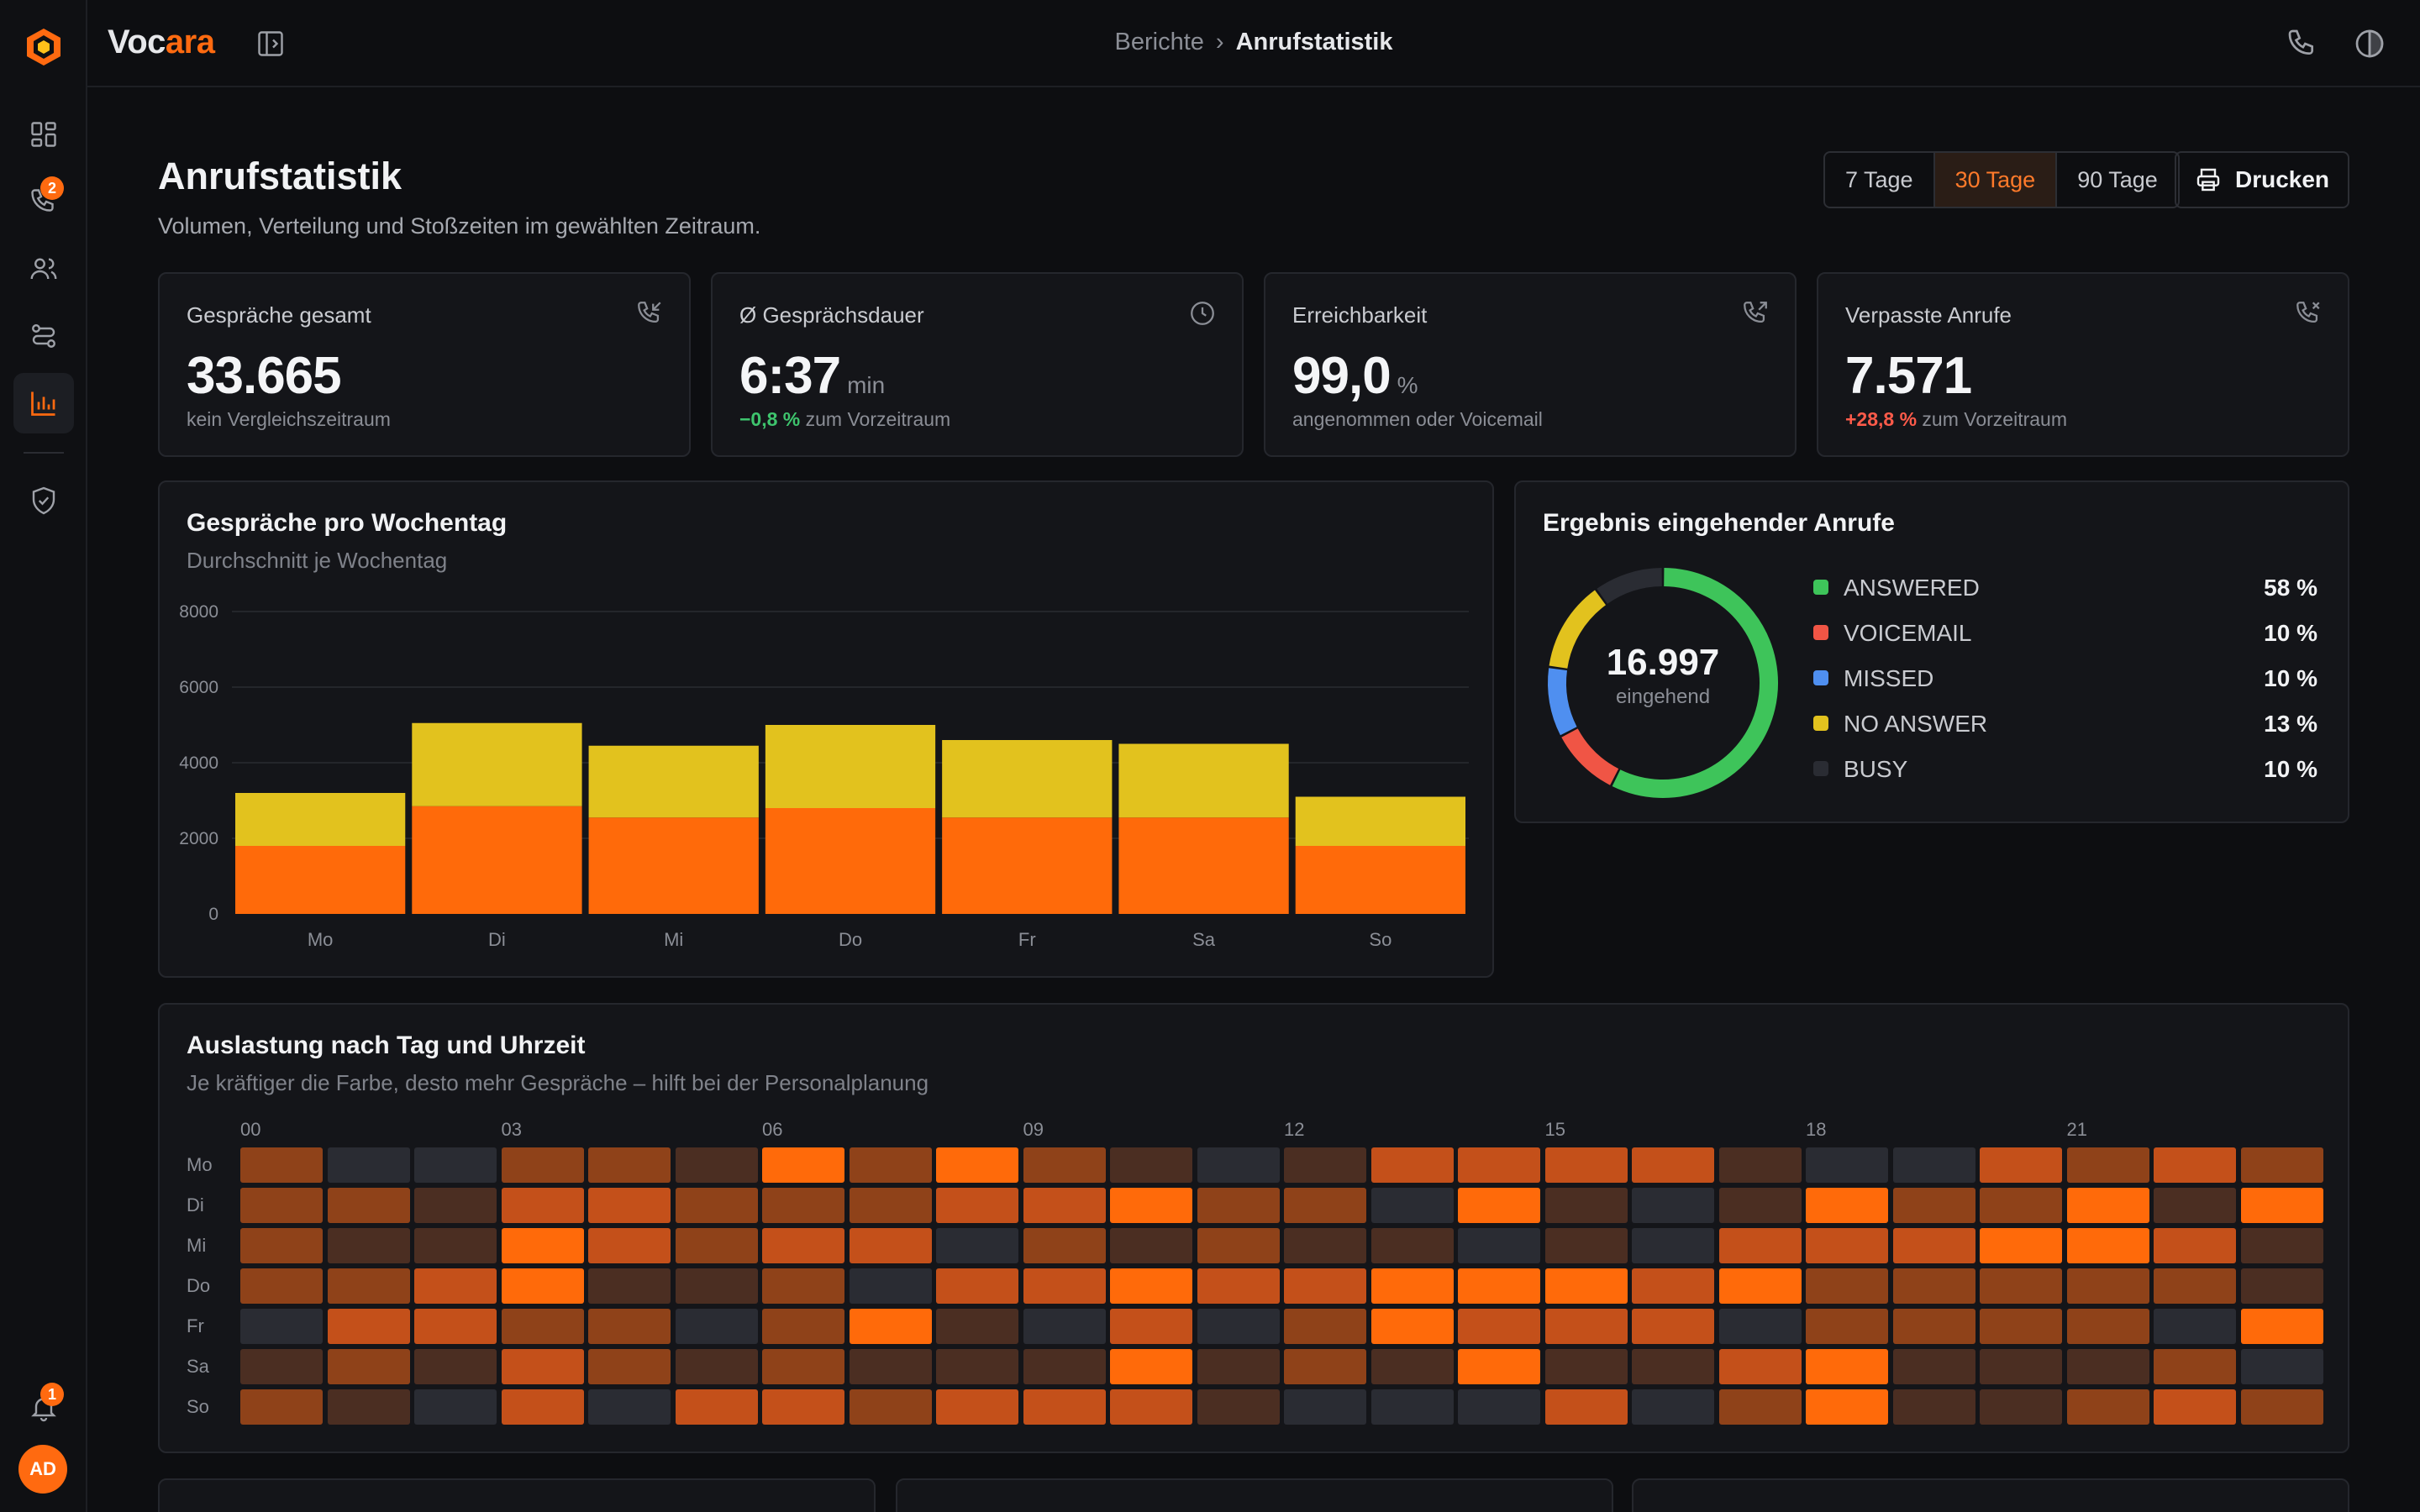 The width and height of the screenshot is (2420, 1512). What do you see at coordinates (1996, 180) in the screenshot?
I see `range-30-days: 30 Tage` at bounding box center [1996, 180].